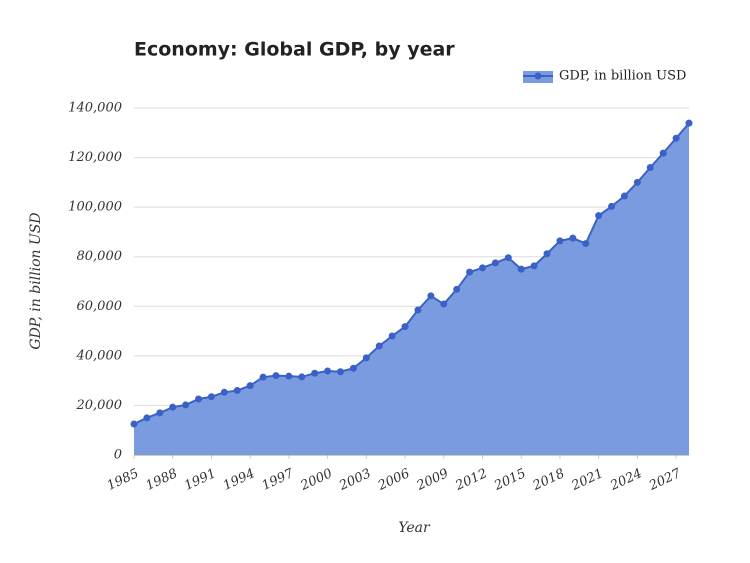 The width and height of the screenshot is (750, 563). Describe the element at coordinates (294, 50) in the screenshot. I see `chart-title: Economy: Global GDP, by year` at that location.